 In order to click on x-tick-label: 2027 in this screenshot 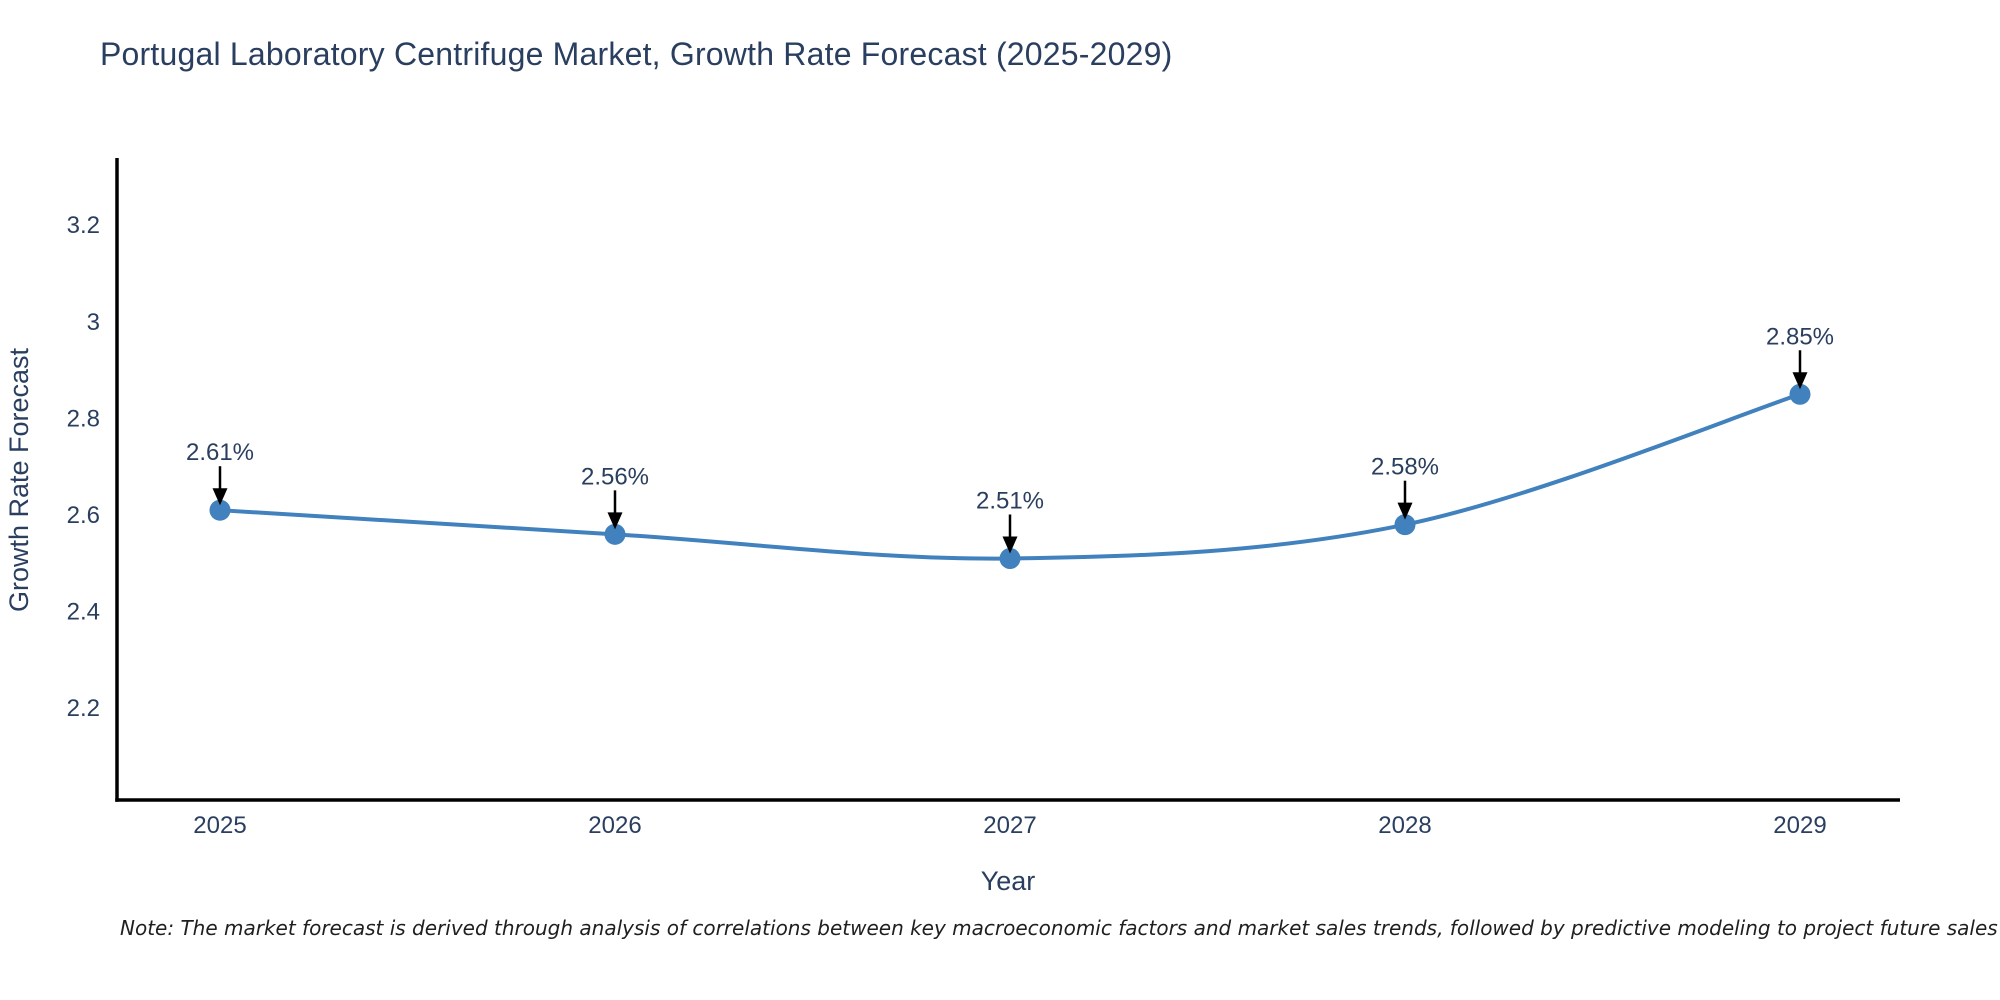, I will do `click(1009, 825)`.